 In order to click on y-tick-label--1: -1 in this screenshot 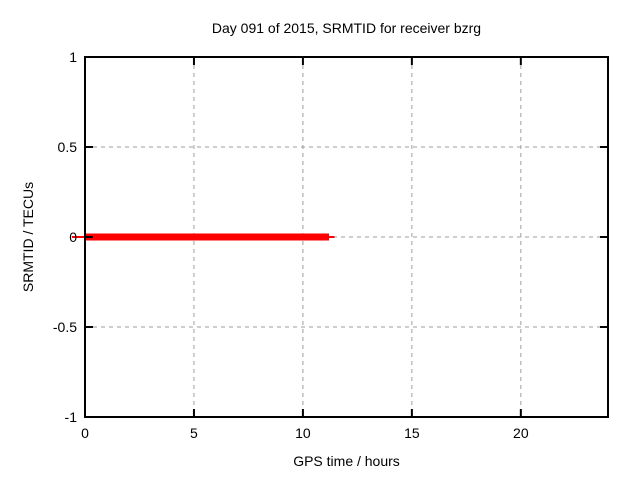, I will do `click(70, 417)`.